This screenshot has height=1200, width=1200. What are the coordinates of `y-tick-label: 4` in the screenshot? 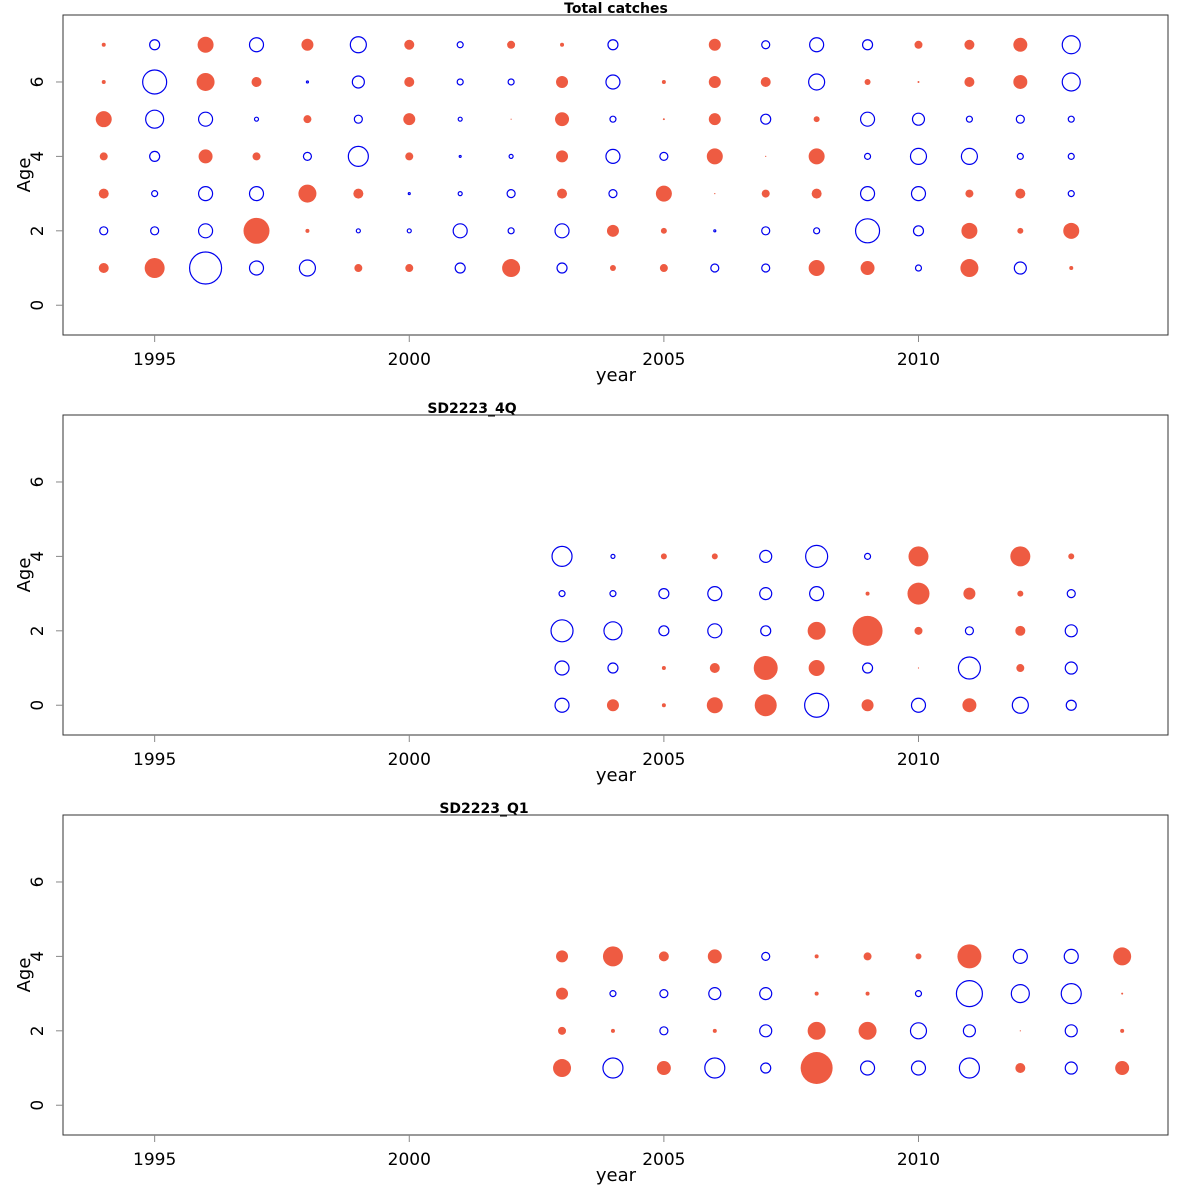 It's located at (38, 956).